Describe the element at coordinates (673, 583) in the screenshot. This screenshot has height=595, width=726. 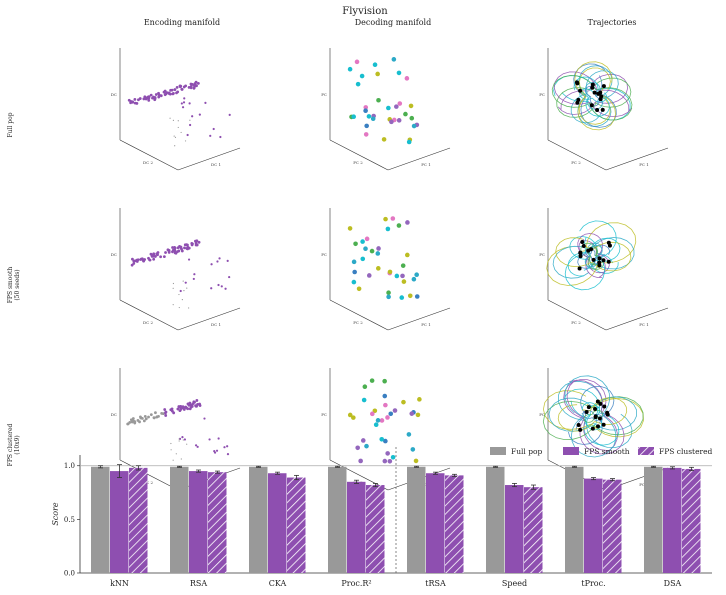
I see `category-label: DSA` at that location.